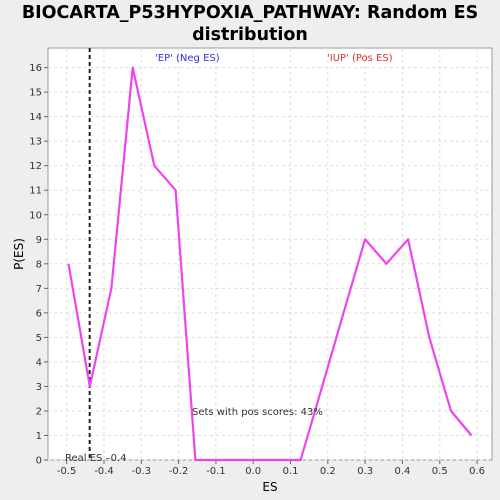 This screenshot has width=500, height=500. I want to click on pos-scores-label: Sets with pos scores: 43%, so click(257, 412).